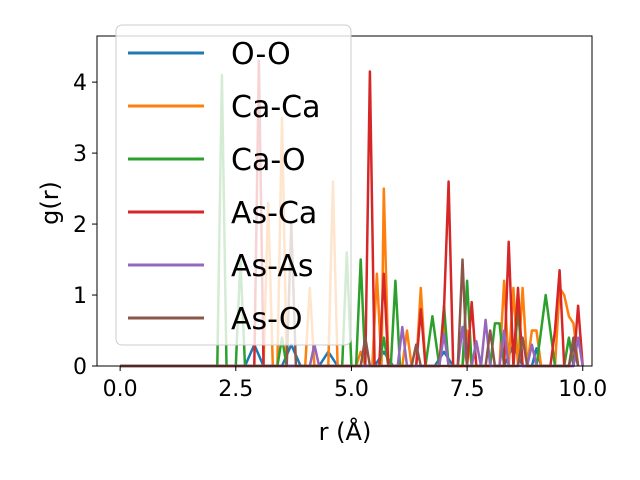 The height and width of the screenshot is (480, 640). Describe the element at coordinates (345, 431) in the screenshot. I see `x-axis-label: r (Å)` at that location.